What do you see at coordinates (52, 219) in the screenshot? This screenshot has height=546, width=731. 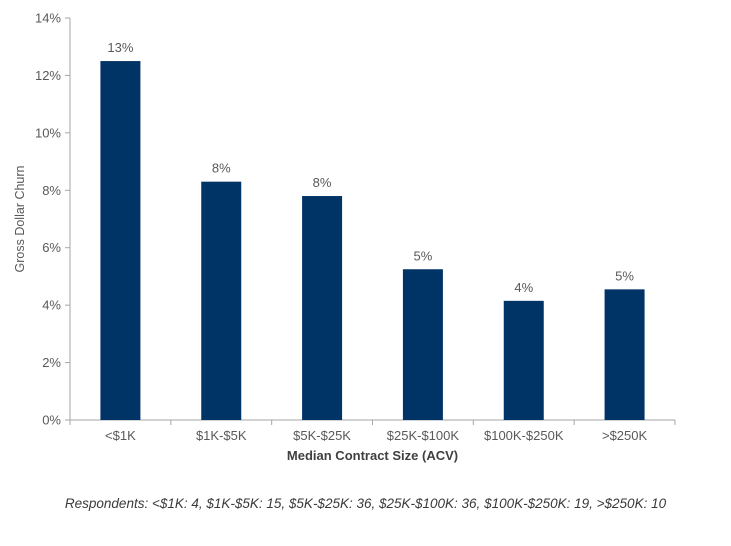 I see `y-ticks: 0% 2% 4% 6% 8% 10% 12% 14%` at bounding box center [52, 219].